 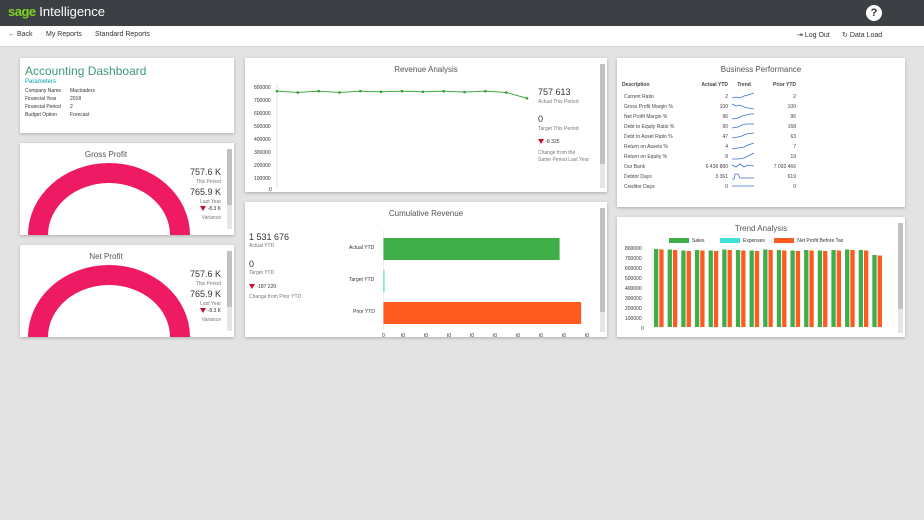 What do you see at coordinates (633, 309) in the screenshot?
I see `y-tick-label: 200000` at bounding box center [633, 309].